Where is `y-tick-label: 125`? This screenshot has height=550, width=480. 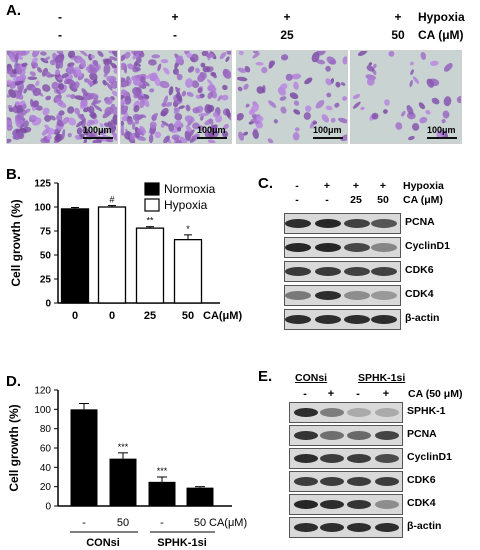
y-tick-label: 125 is located at coordinates (42, 184).